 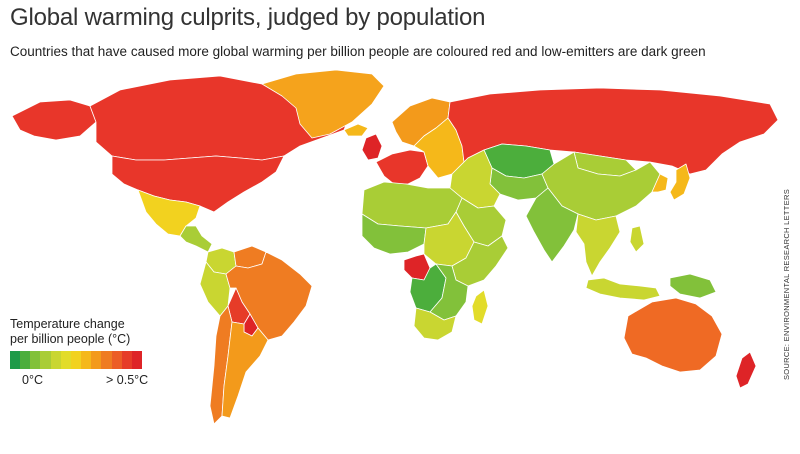 What do you see at coordinates (70, 339) in the screenshot?
I see `legend-title-line2: per billion people (°C)` at bounding box center [70, 339].